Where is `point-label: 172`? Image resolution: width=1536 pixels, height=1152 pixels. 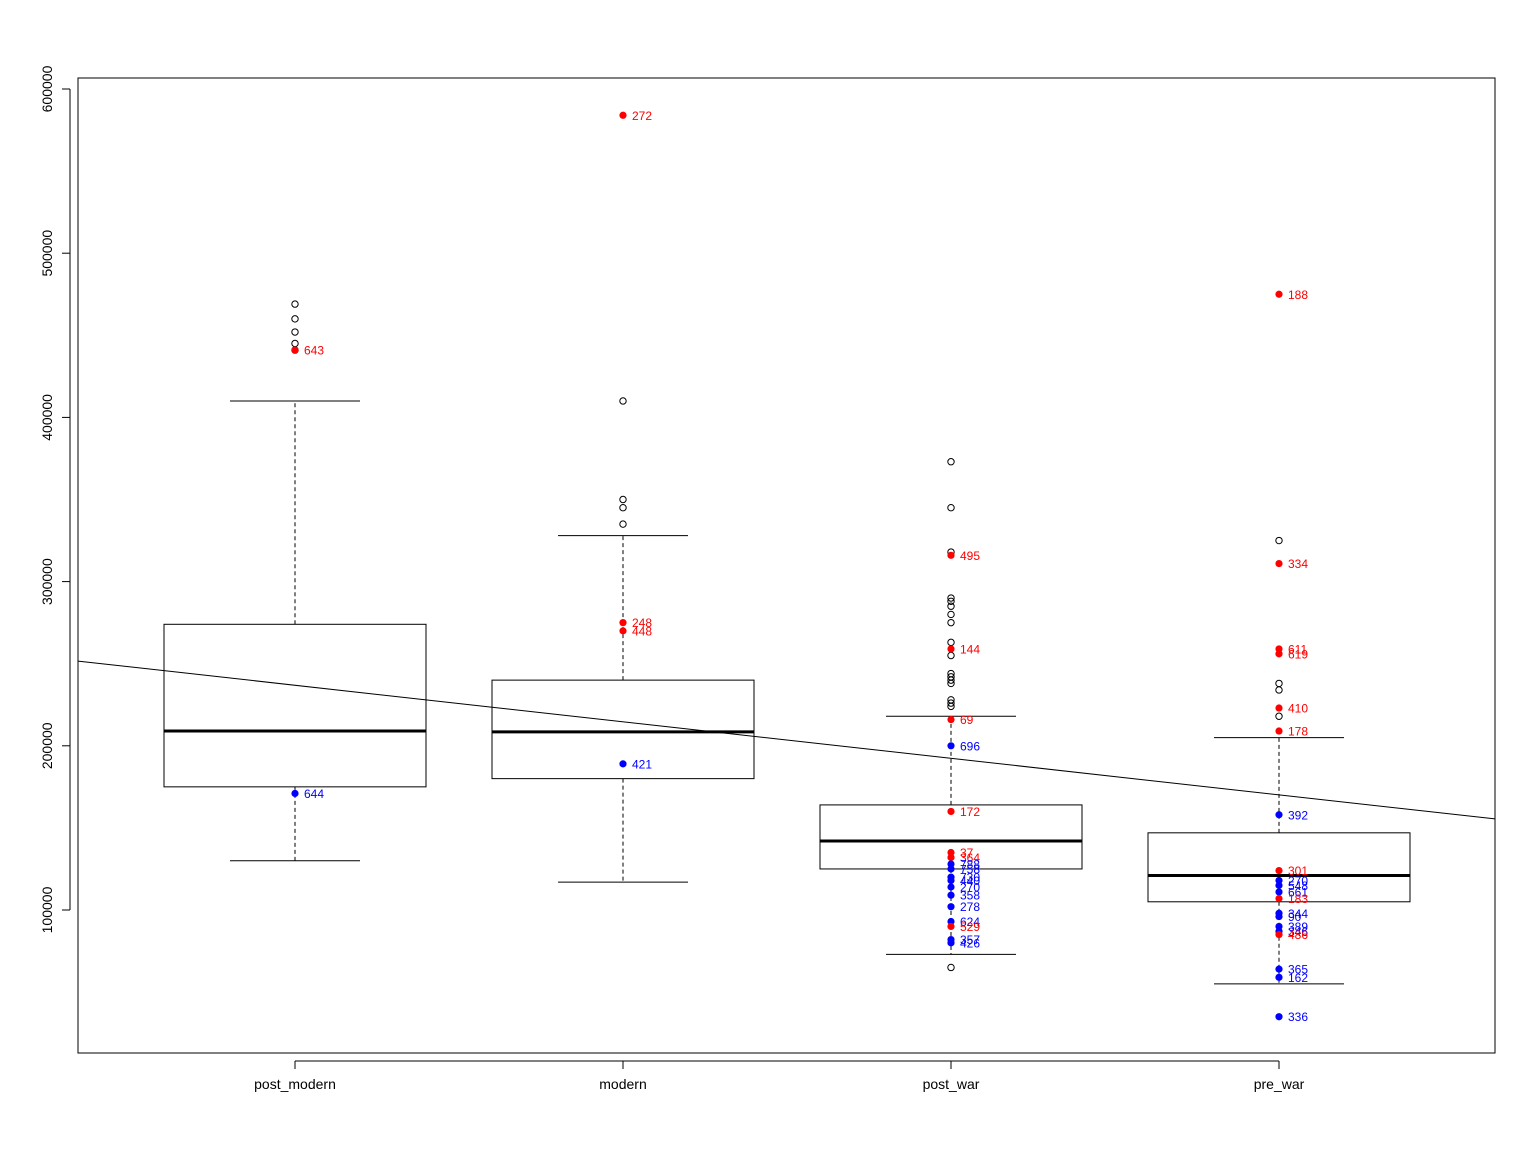 point-label: 172 is located at coordinates (970, 812).